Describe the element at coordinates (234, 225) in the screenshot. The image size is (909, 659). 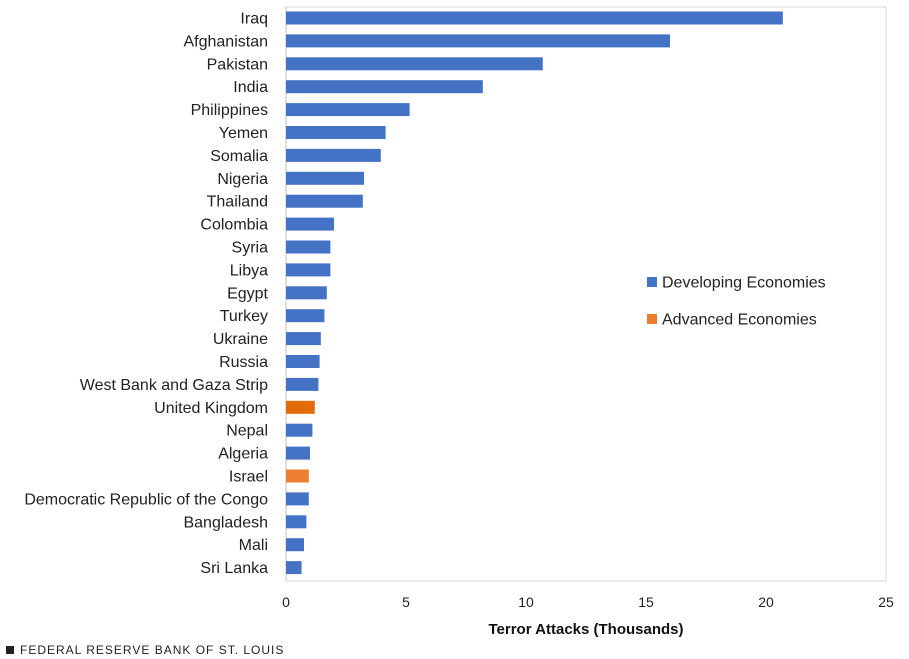
I see `category-label-colombia: Colombia` at that location.